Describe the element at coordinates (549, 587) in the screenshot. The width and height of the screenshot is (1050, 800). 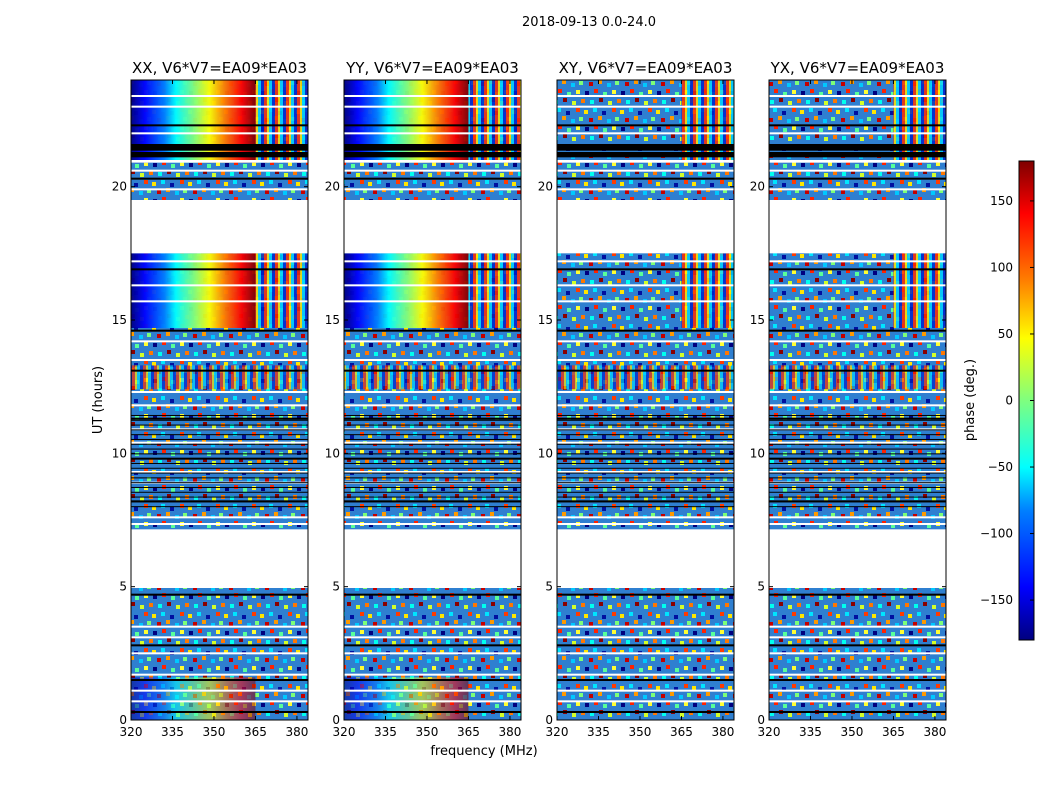
I see `y-tick-label: 5` at that location.